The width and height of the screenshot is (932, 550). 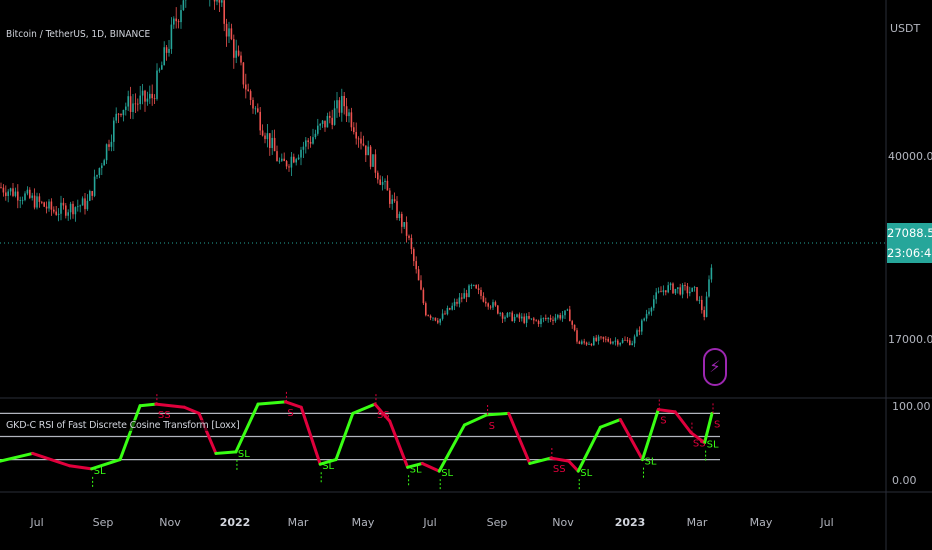 What do you see at coordinates (717, 424) in the screenshot?
I see `signal-label-s: S` at bounding box center [717, 424].